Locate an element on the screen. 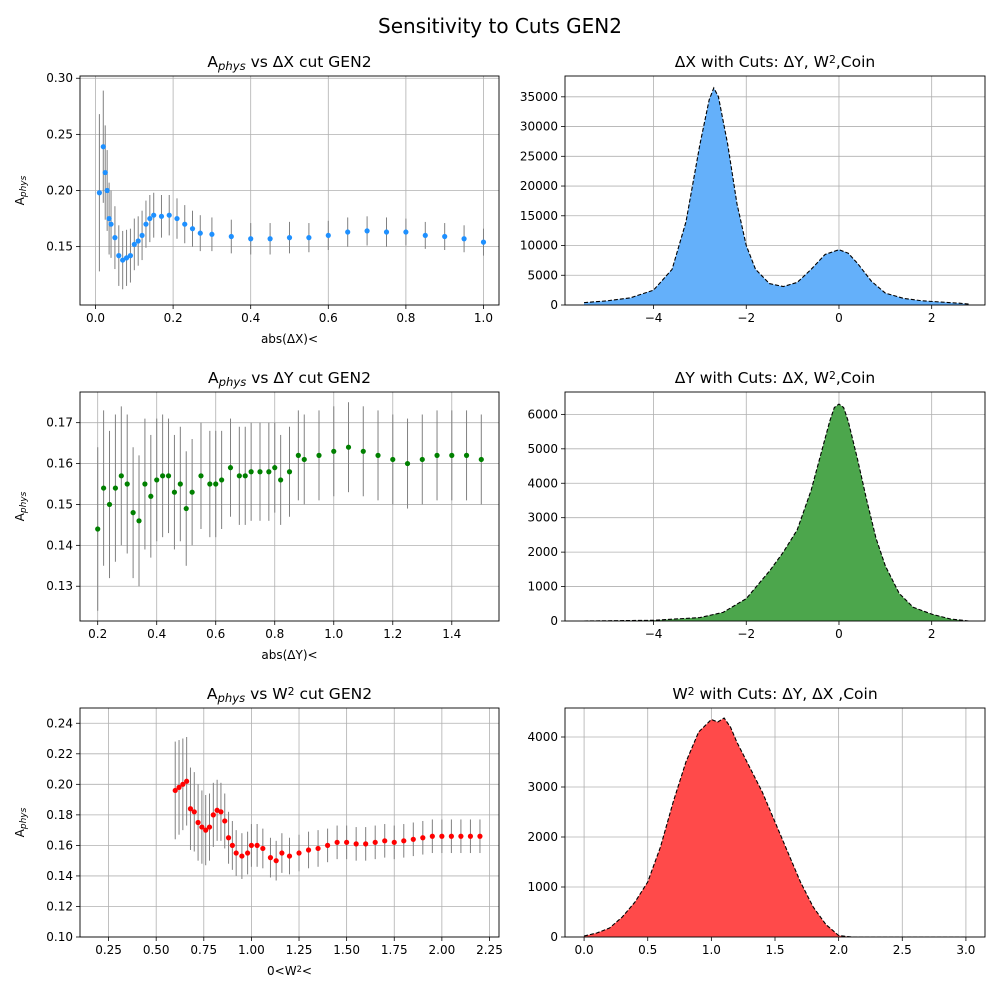 This screenshot has height=1004, width=1000. y-tick-label: 25000 is located at coordinates (539, 156).